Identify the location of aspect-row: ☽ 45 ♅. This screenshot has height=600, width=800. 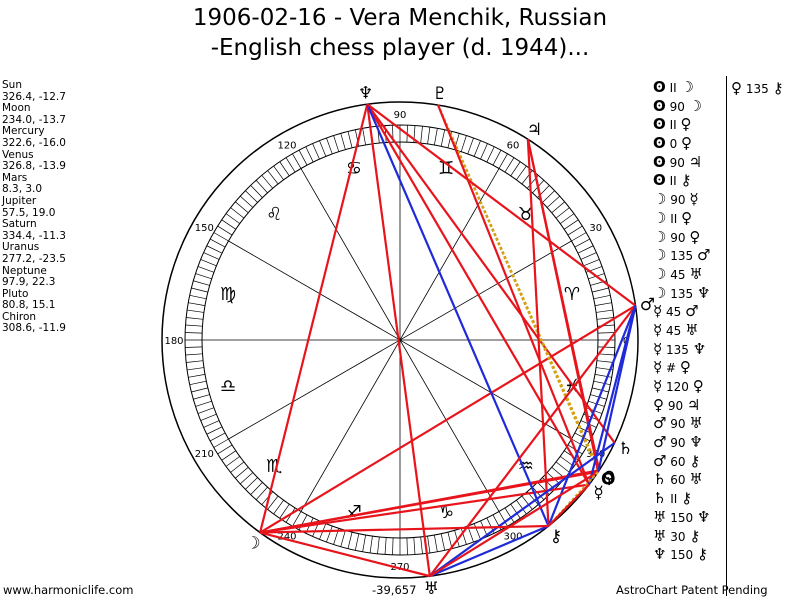
(681, 274).